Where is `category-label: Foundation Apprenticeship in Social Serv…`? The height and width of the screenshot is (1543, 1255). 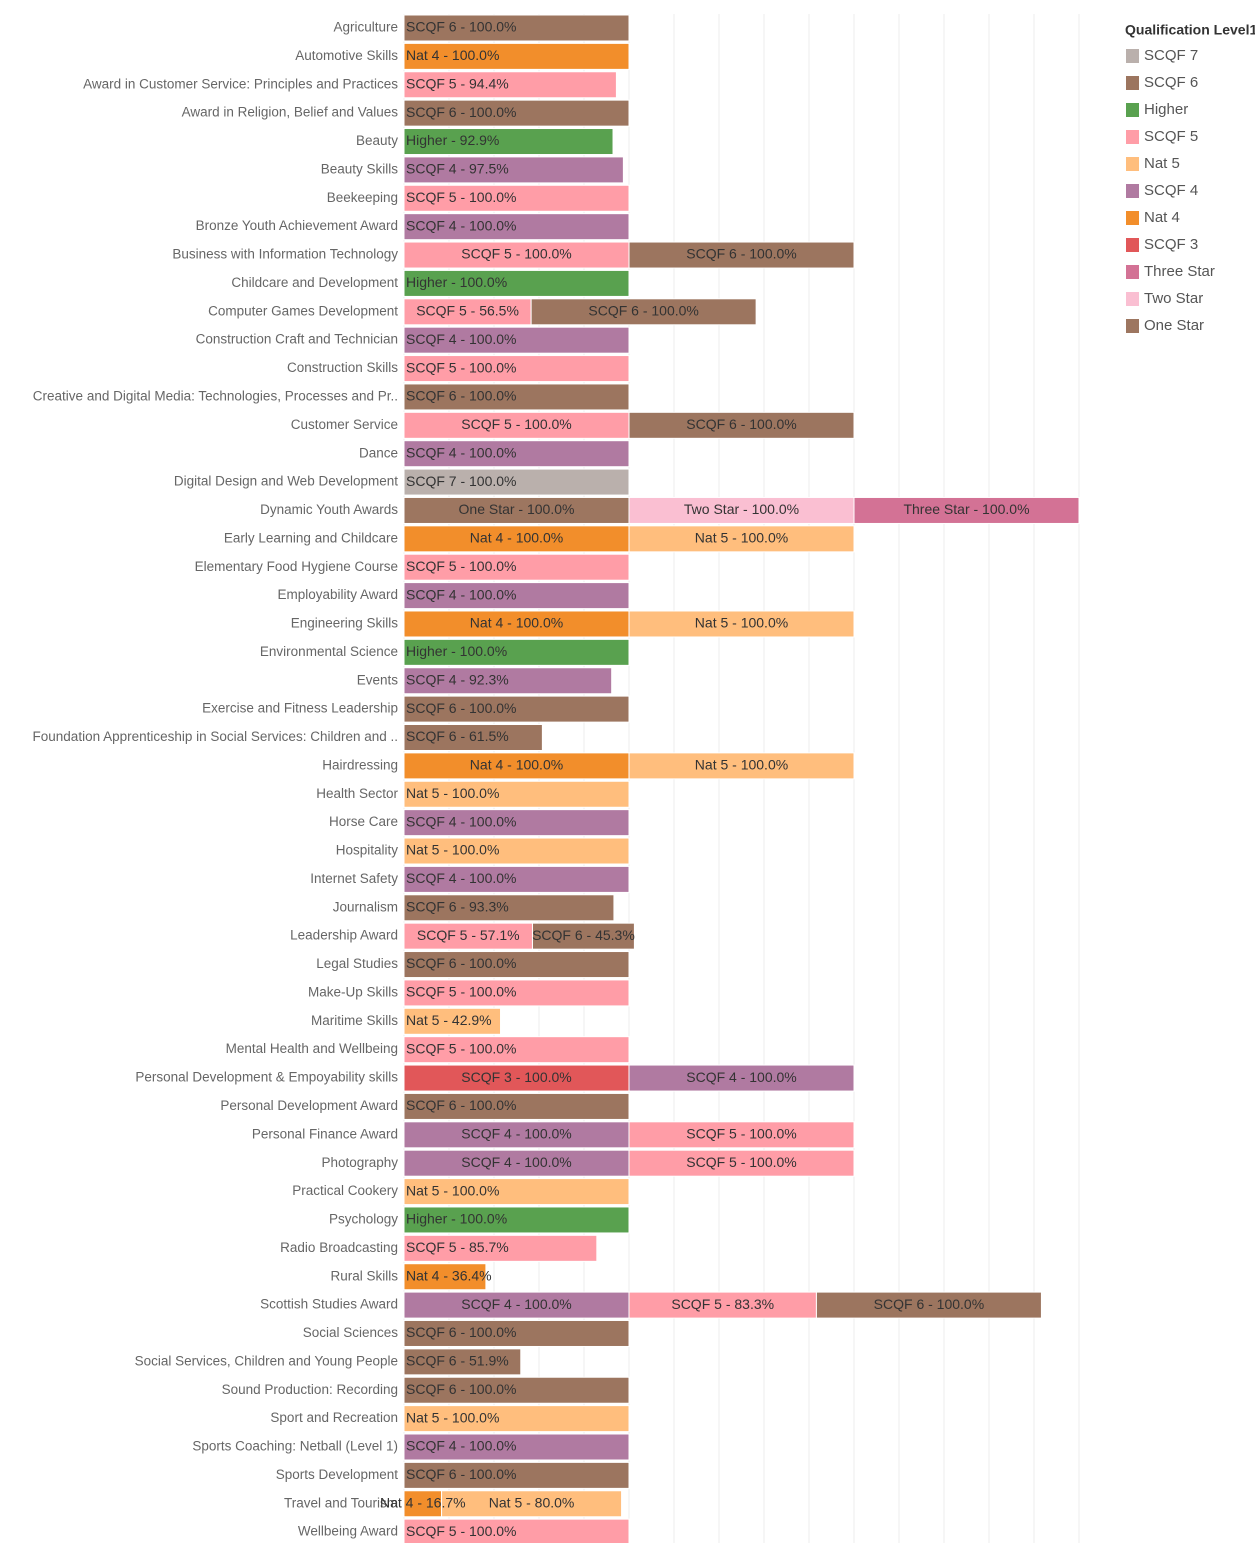
category-label: Foundation Apprenticeship in Social Serv… is located at coordinates (215, 736).